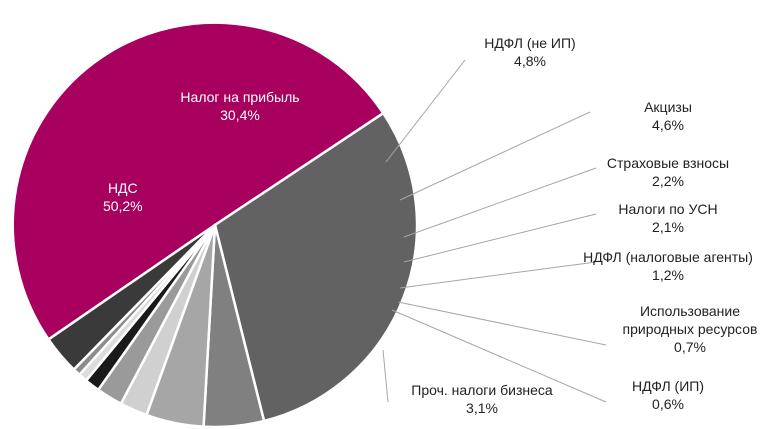 The height and width of the screenshot is (429, 775). What do you see at coordinates (668, 386) in the screenshot?
I see `slice-label-8: НДФЛ (ИП)` at bounding box center [668, 386].